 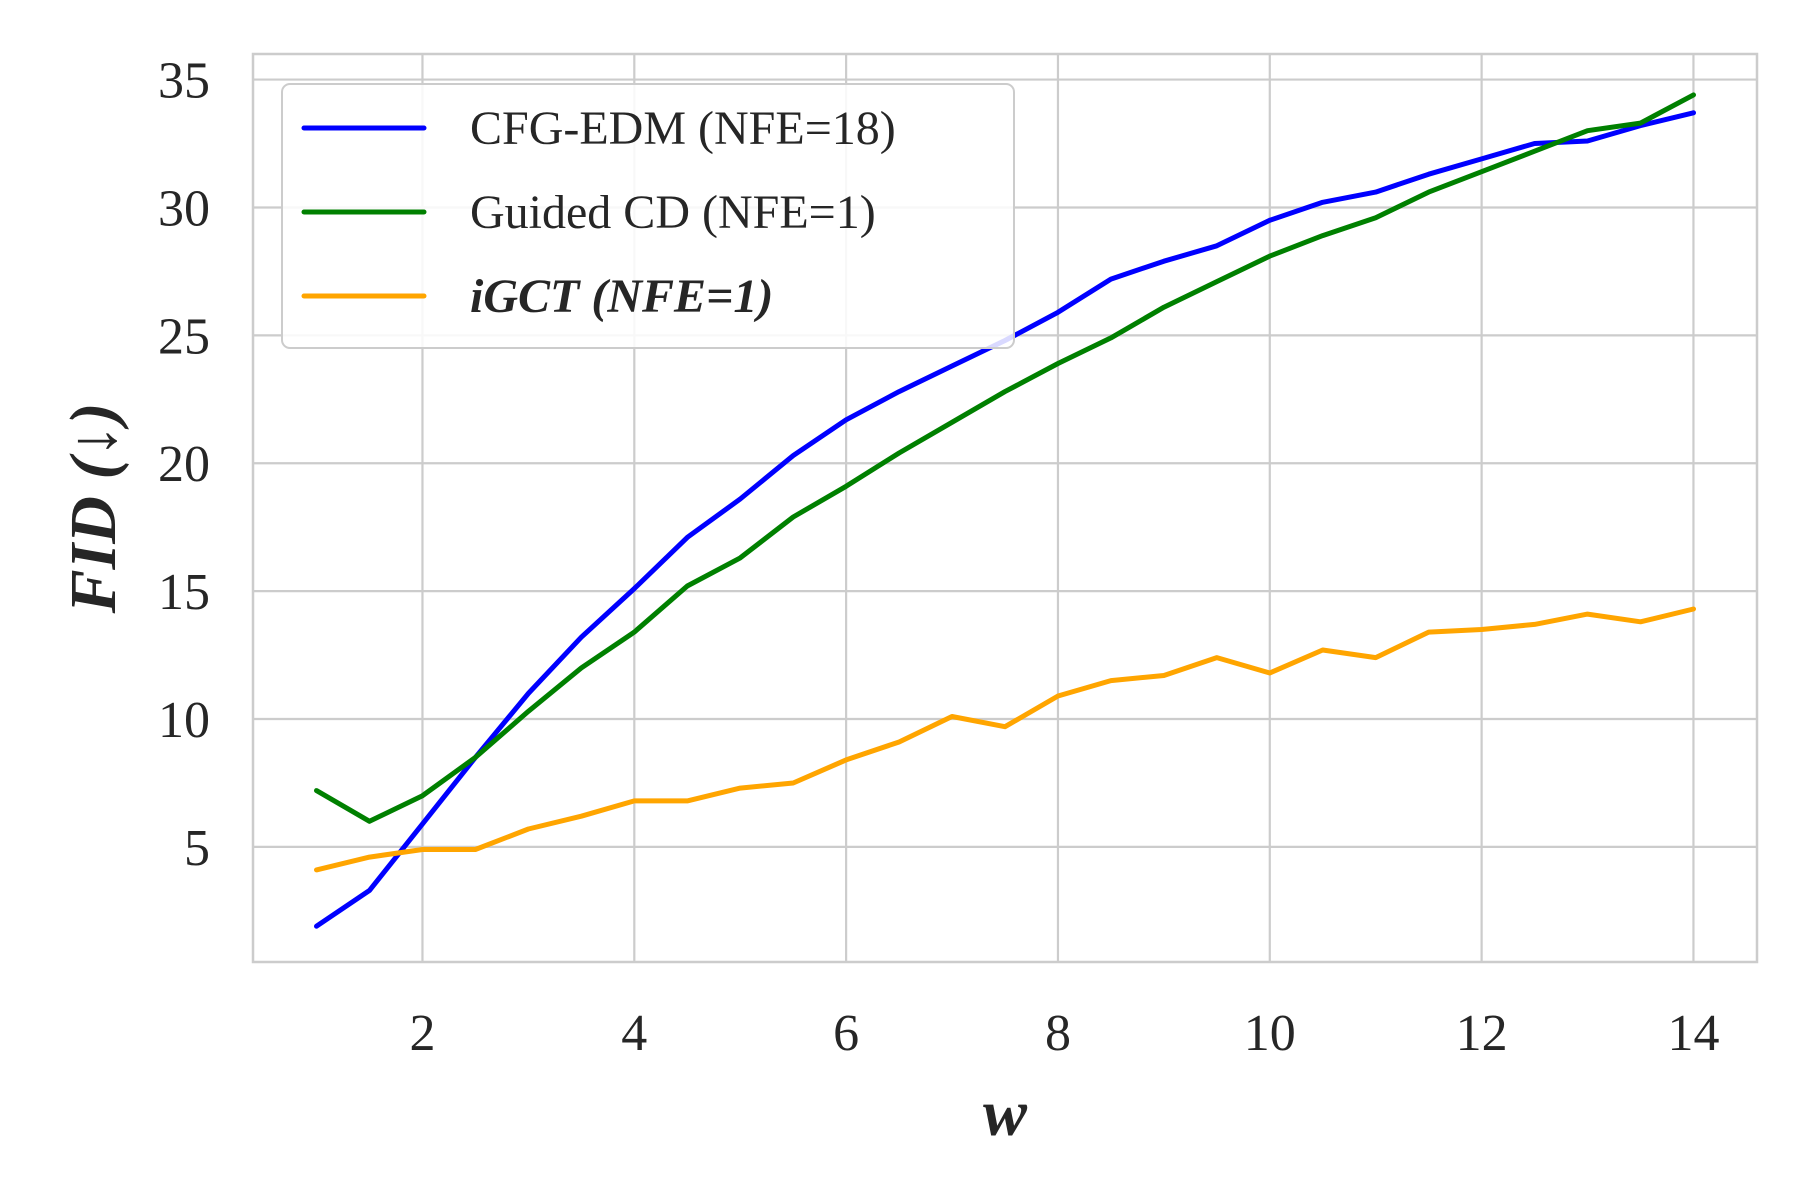 I want to click on x-tick-labels: 2 4 6 8 10 12 14, so click(x=1064, y=1033).